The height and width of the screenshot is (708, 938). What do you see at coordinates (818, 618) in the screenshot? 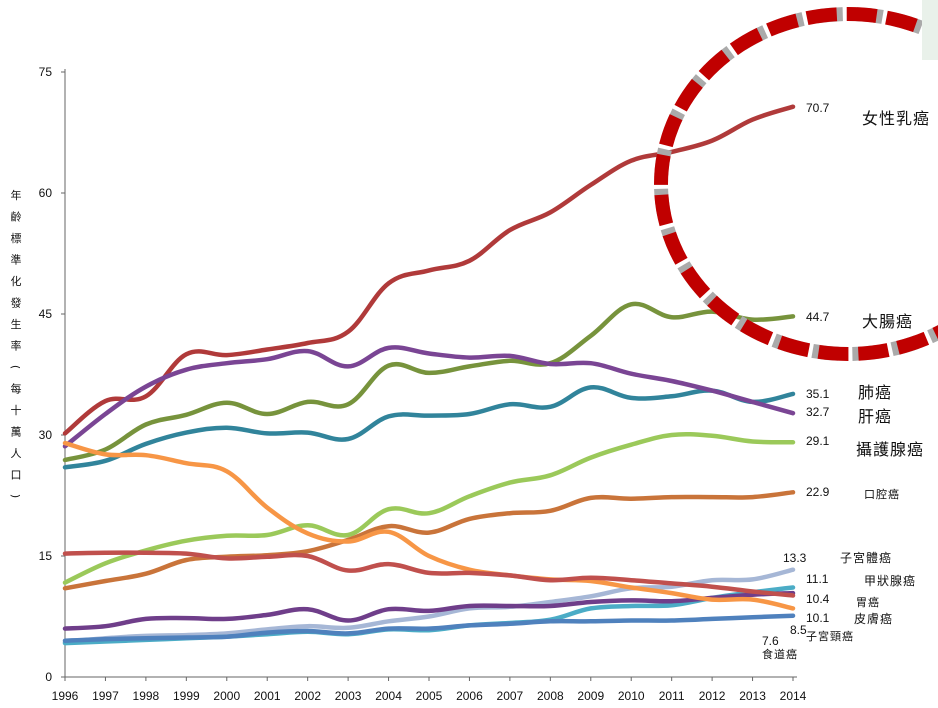
I see `series-end-value: 10.1` at bounding box center [818, 618].